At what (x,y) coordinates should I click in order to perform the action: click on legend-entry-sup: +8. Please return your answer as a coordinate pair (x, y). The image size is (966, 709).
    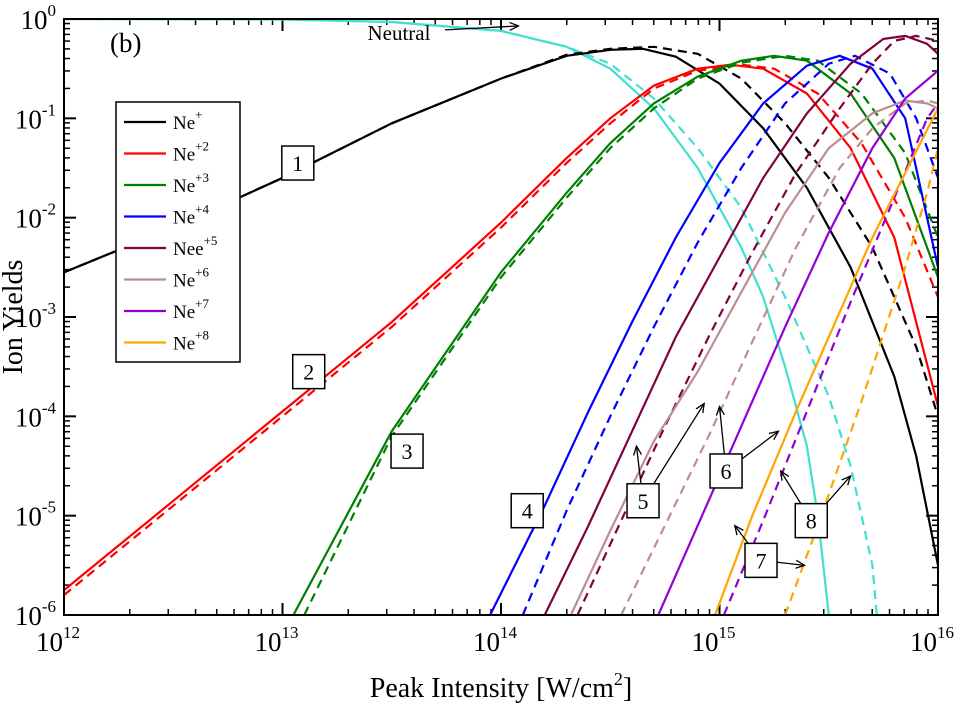
    Looking at the image, I should click on (202, 335).